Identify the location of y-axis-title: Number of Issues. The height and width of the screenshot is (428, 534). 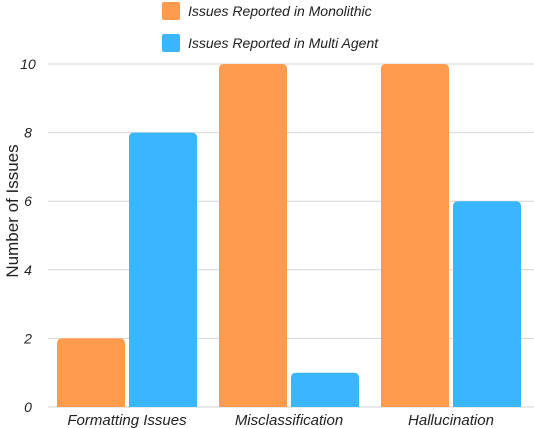
(12, 210).